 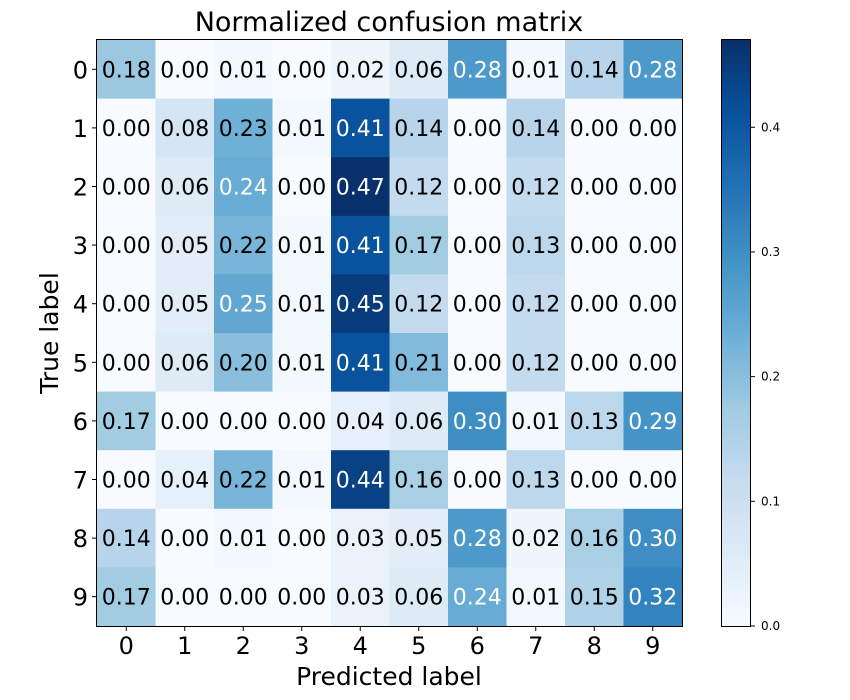 I want to click on cell-value-label: 0.15, so click(x=594, y=598).